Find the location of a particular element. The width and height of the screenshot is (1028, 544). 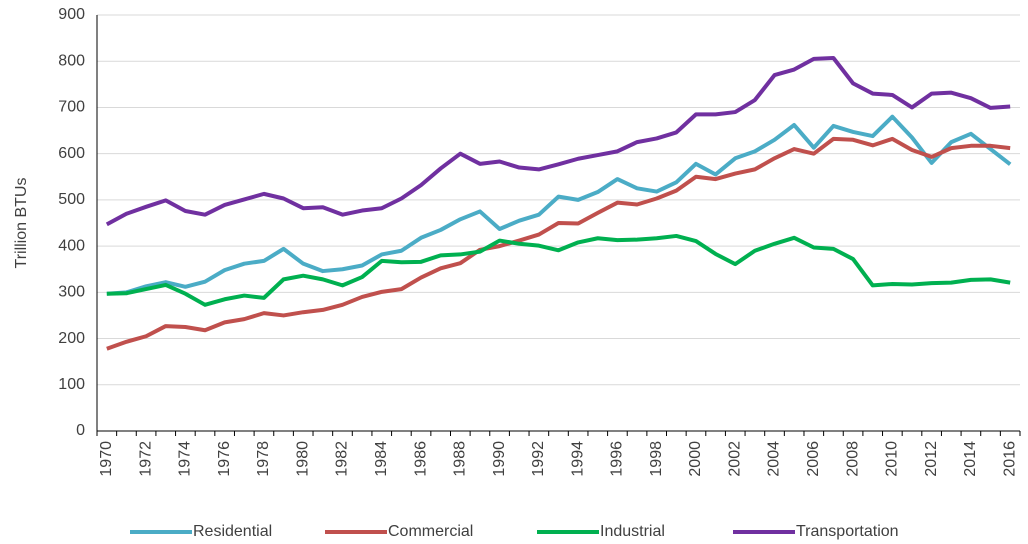

legend-label: Transportation is located at coordinates (847, 531).